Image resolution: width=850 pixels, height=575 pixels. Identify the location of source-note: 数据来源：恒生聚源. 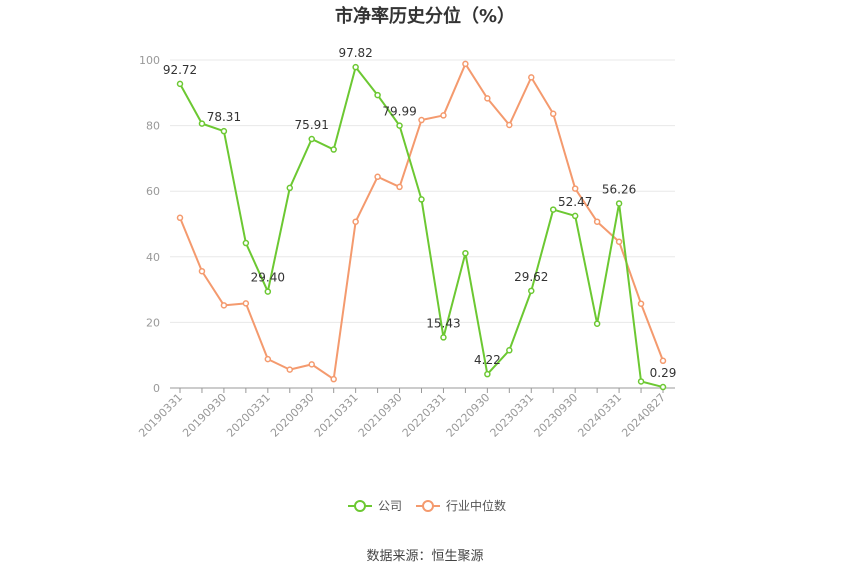
(425, 556).